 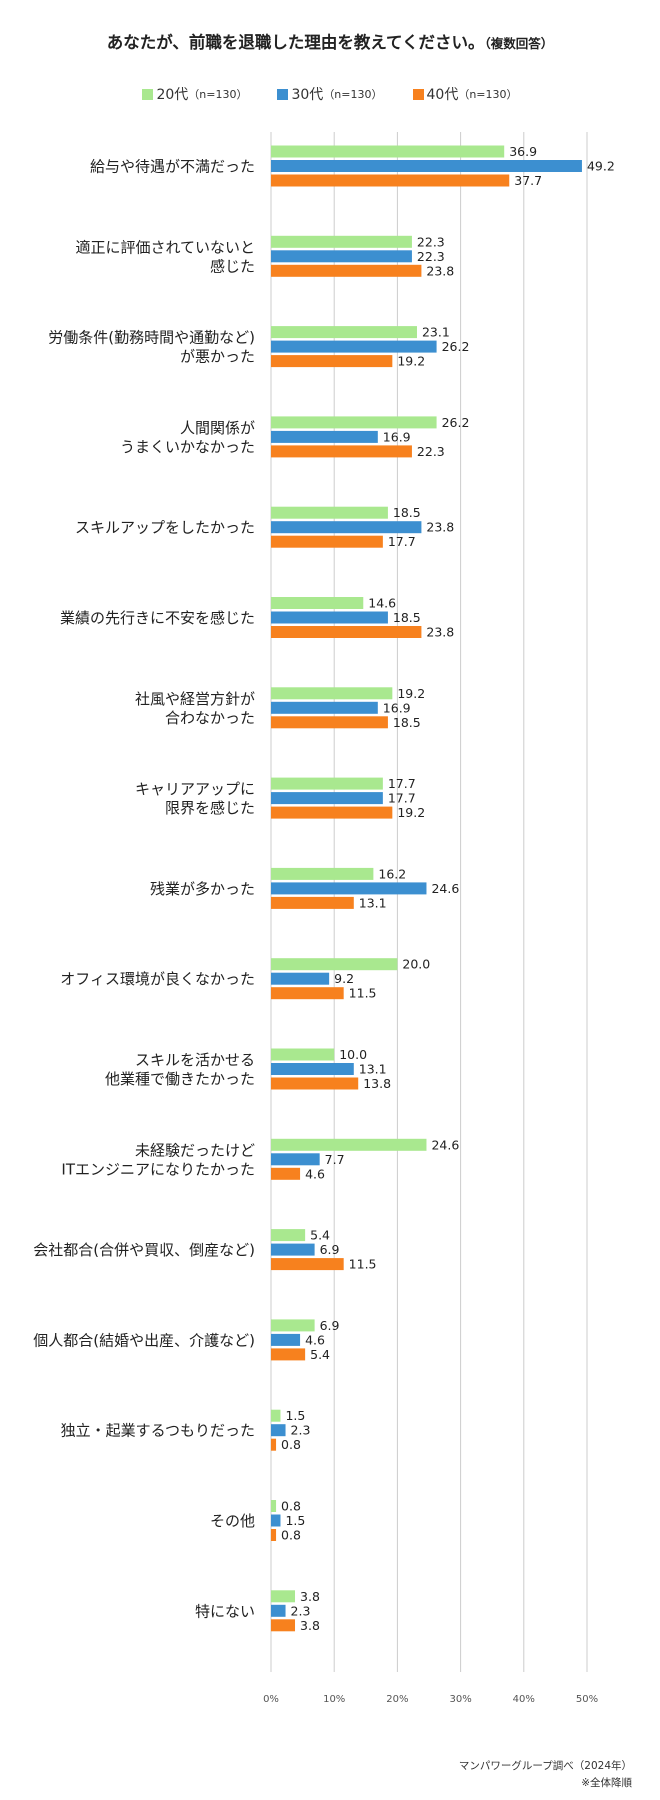 What do you see at coordinates (353, 94) in the screenshot?
I see `legend-n-30s: （n=130）` at bounding box center [353, 94].